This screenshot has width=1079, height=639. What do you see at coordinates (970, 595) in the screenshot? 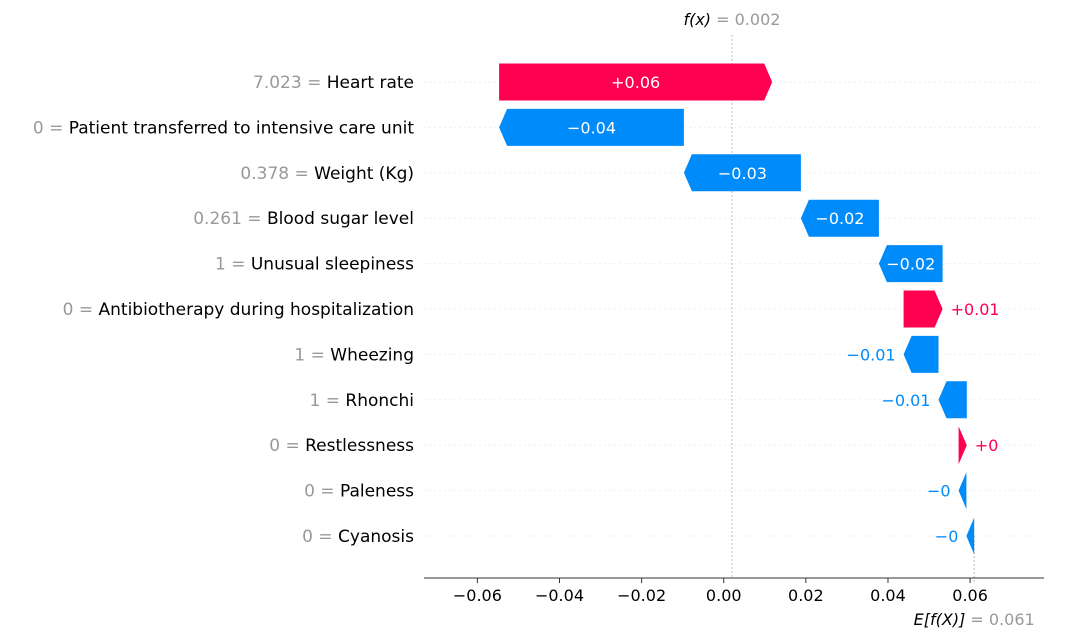
I see `x-tick-label: 0.06` at bounding box center [970, 595].